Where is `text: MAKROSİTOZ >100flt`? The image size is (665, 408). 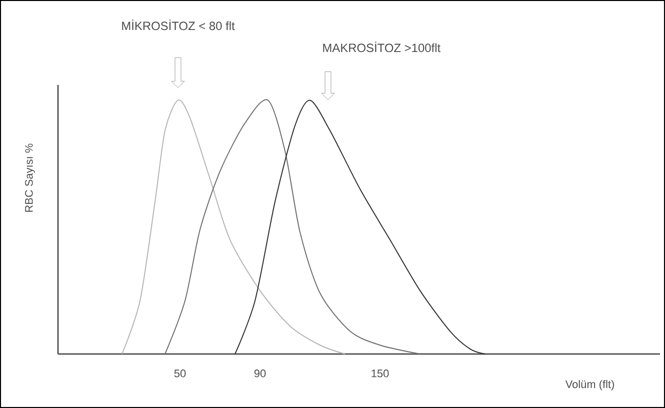
text: MAKROSİTOZ >100flt is located at coordinates (381, 47).